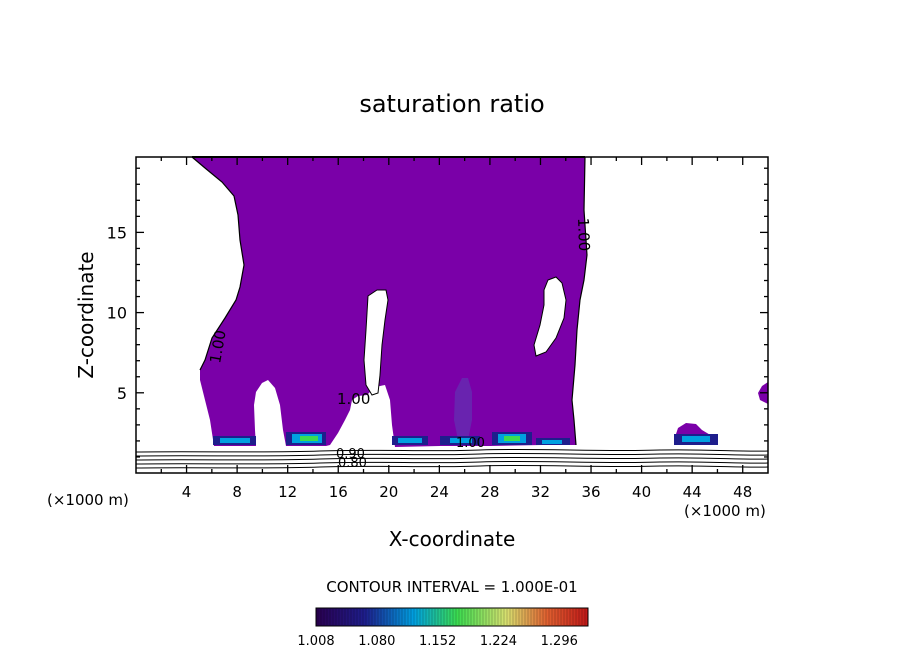  Describe the element at coordinates (559, 641) in the screenshot. I see `colorbar-tick-label: 1.296` at that location.